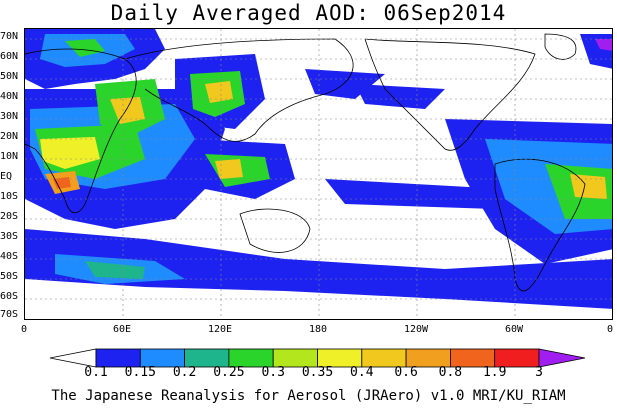 This screenshot has width=617, height=408. I want to click on aod-region-arctic-hot, so click(603, 45).